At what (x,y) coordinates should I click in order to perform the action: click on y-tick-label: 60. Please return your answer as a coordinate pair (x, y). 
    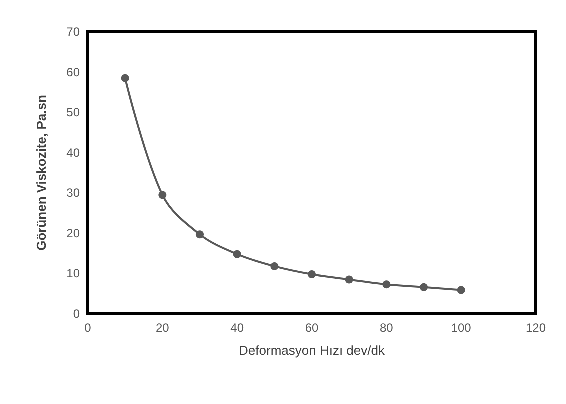
    Looking at the image, I should click on (73, 72).